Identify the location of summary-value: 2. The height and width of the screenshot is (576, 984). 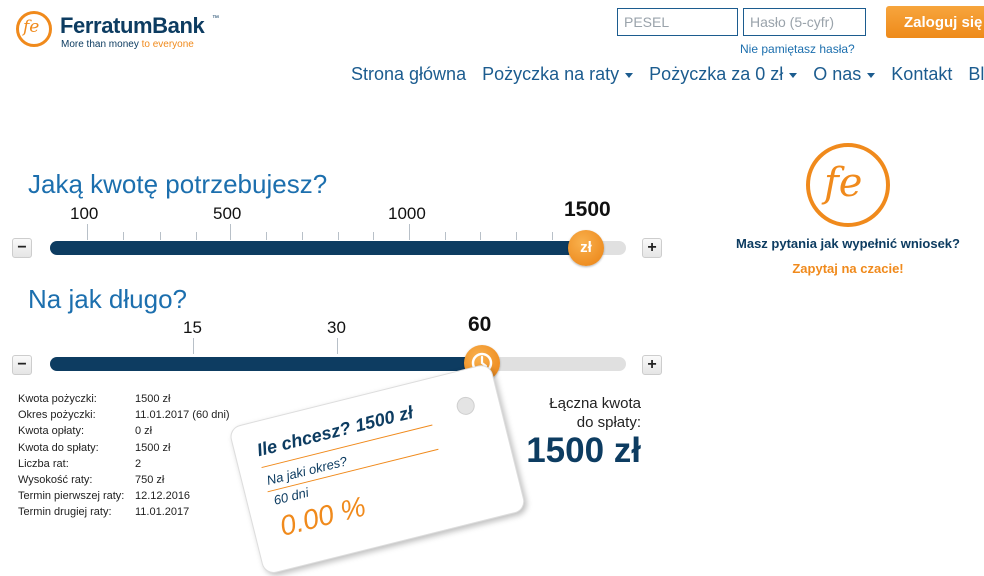
(138, 463).